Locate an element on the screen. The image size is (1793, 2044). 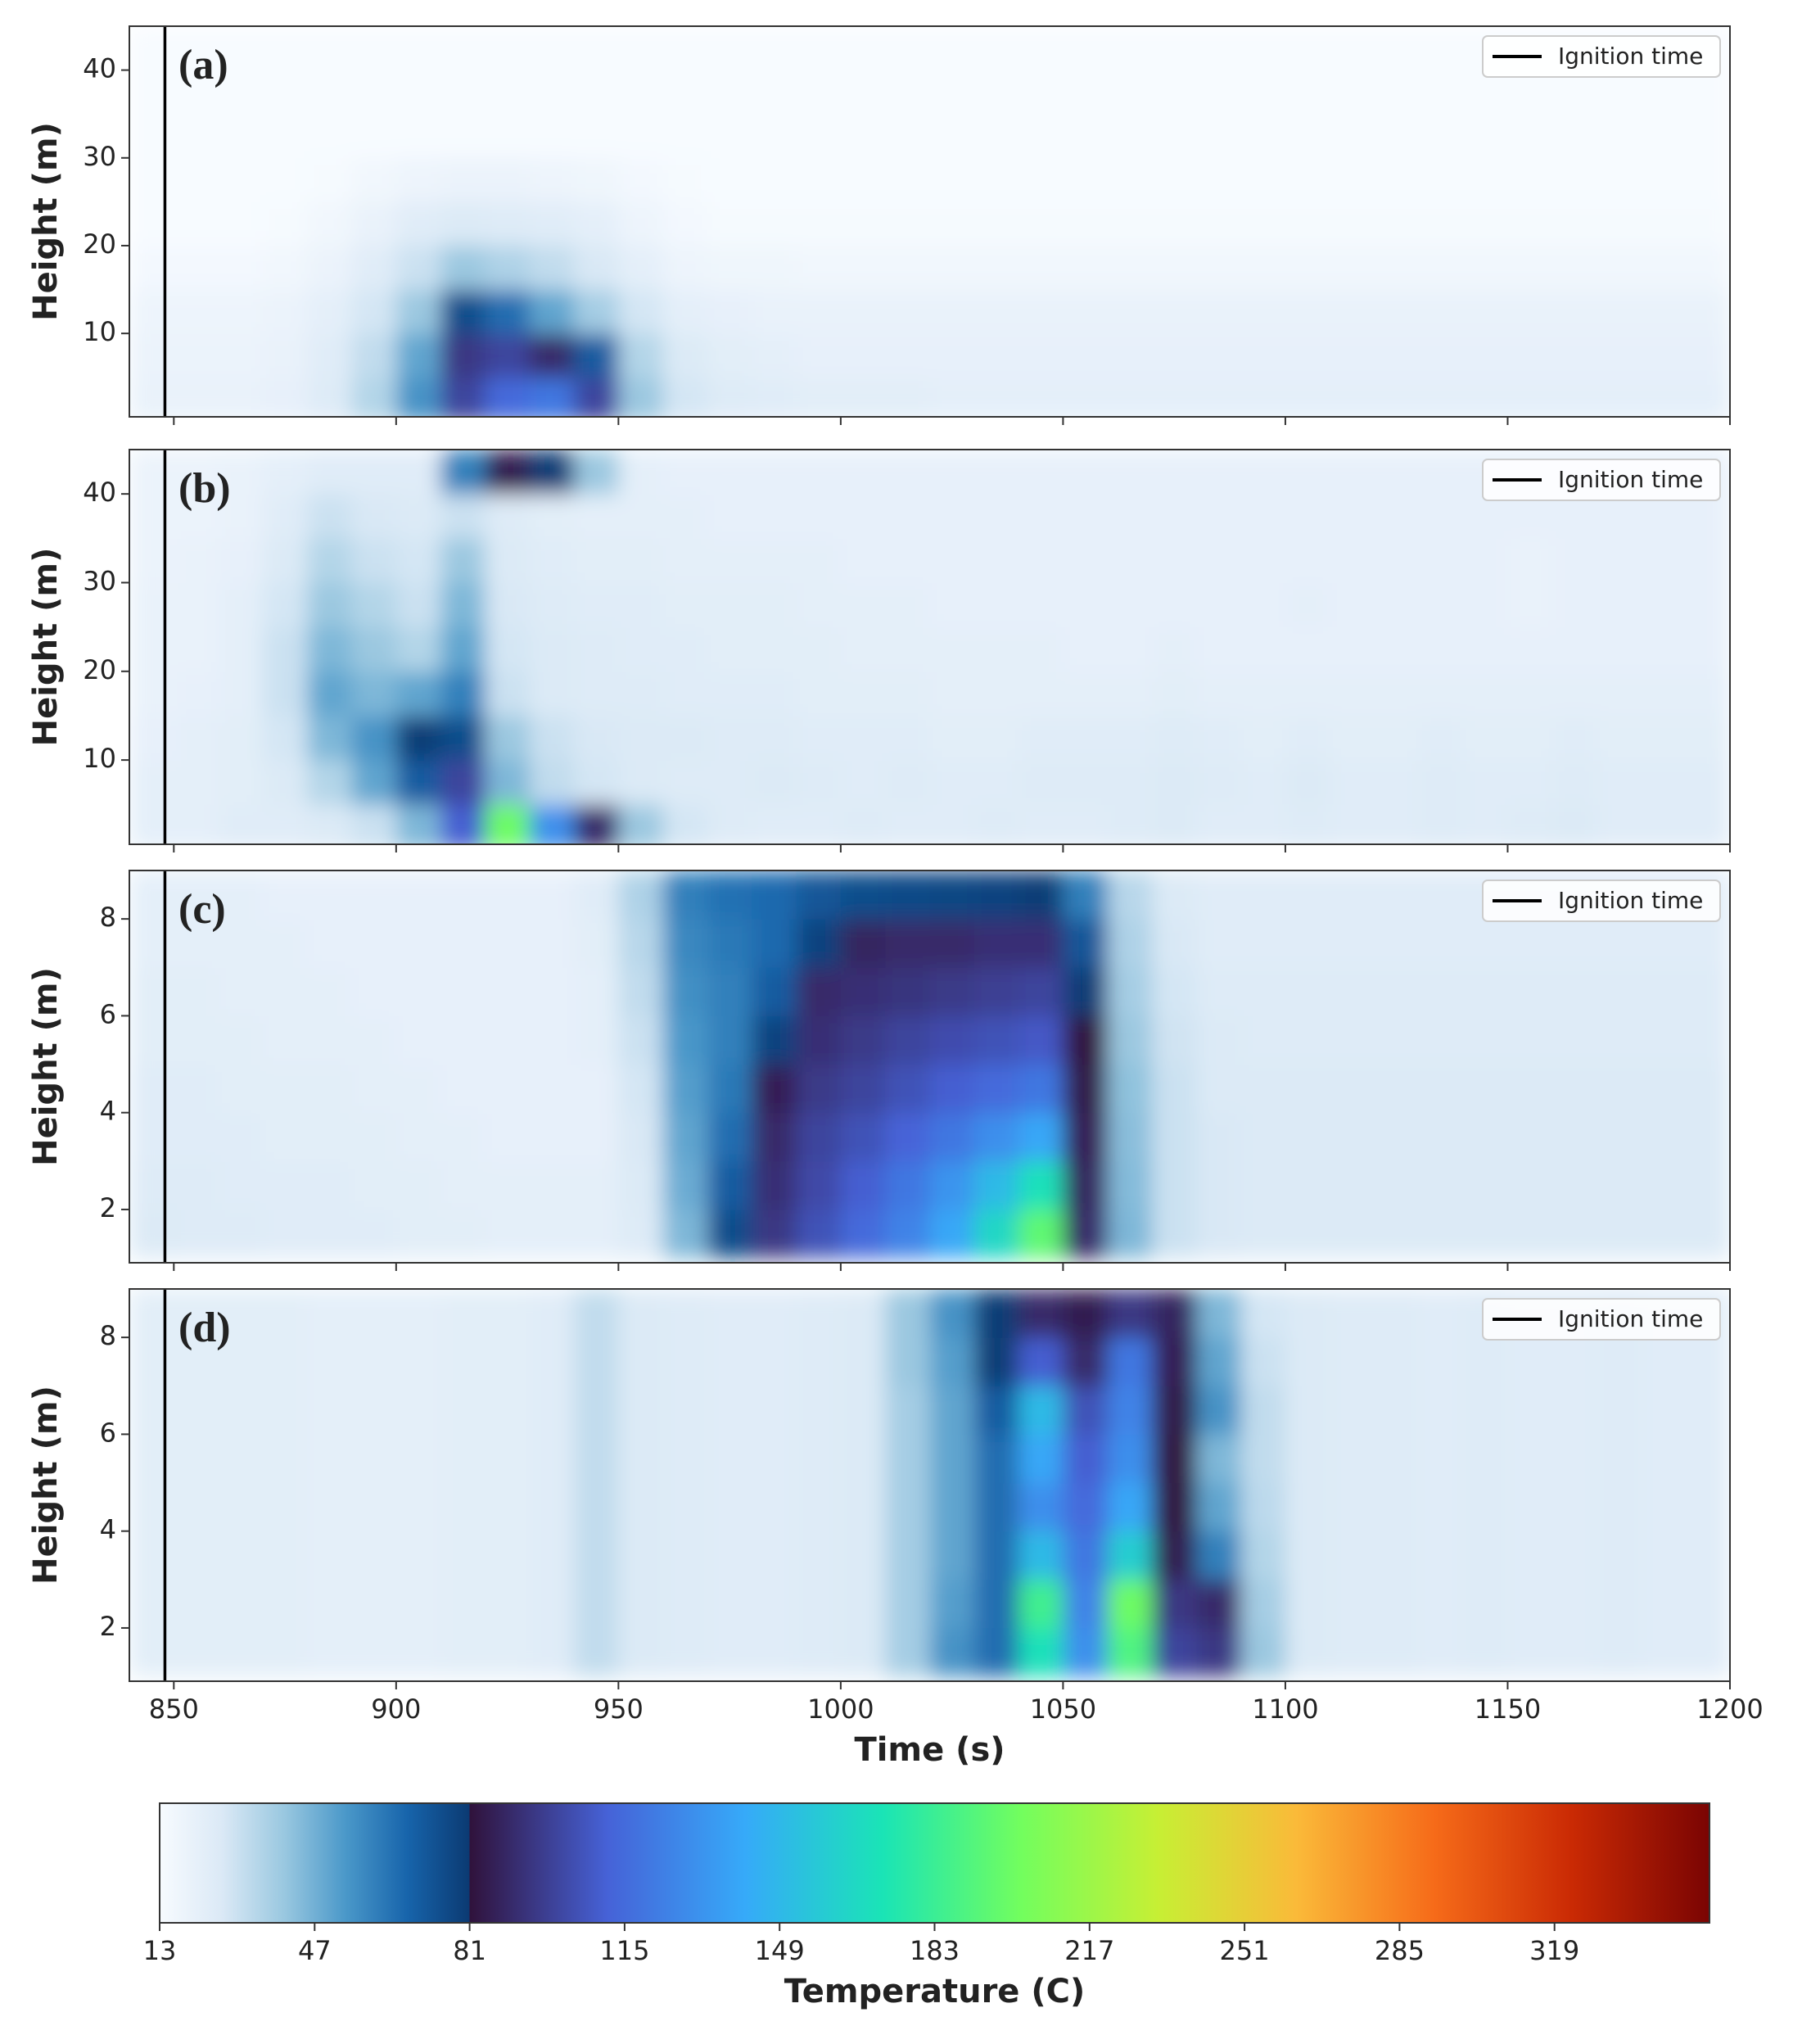
colorbar-tick-label: 183 is located at coordinates (935, 1950).